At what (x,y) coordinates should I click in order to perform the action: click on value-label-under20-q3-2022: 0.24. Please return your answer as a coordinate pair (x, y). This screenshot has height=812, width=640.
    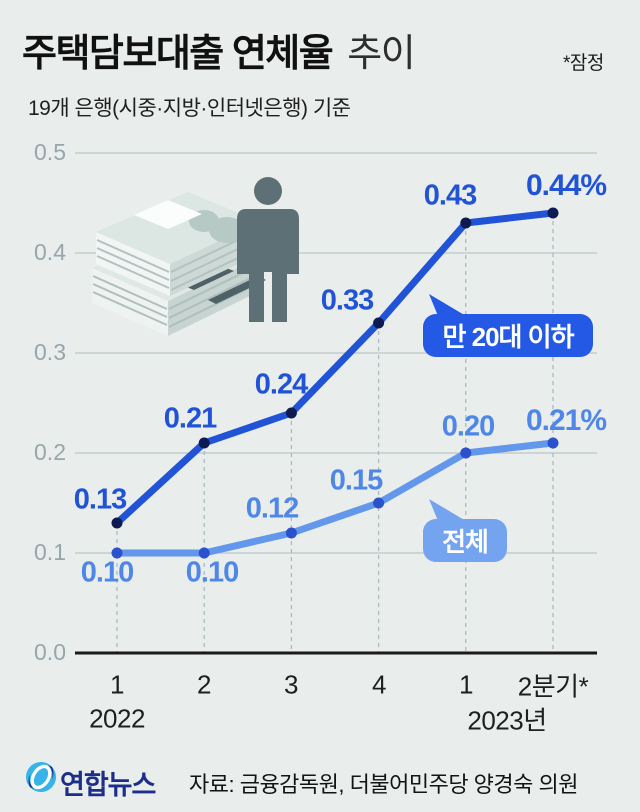
    Looking at the image, I should click on (281, 384).